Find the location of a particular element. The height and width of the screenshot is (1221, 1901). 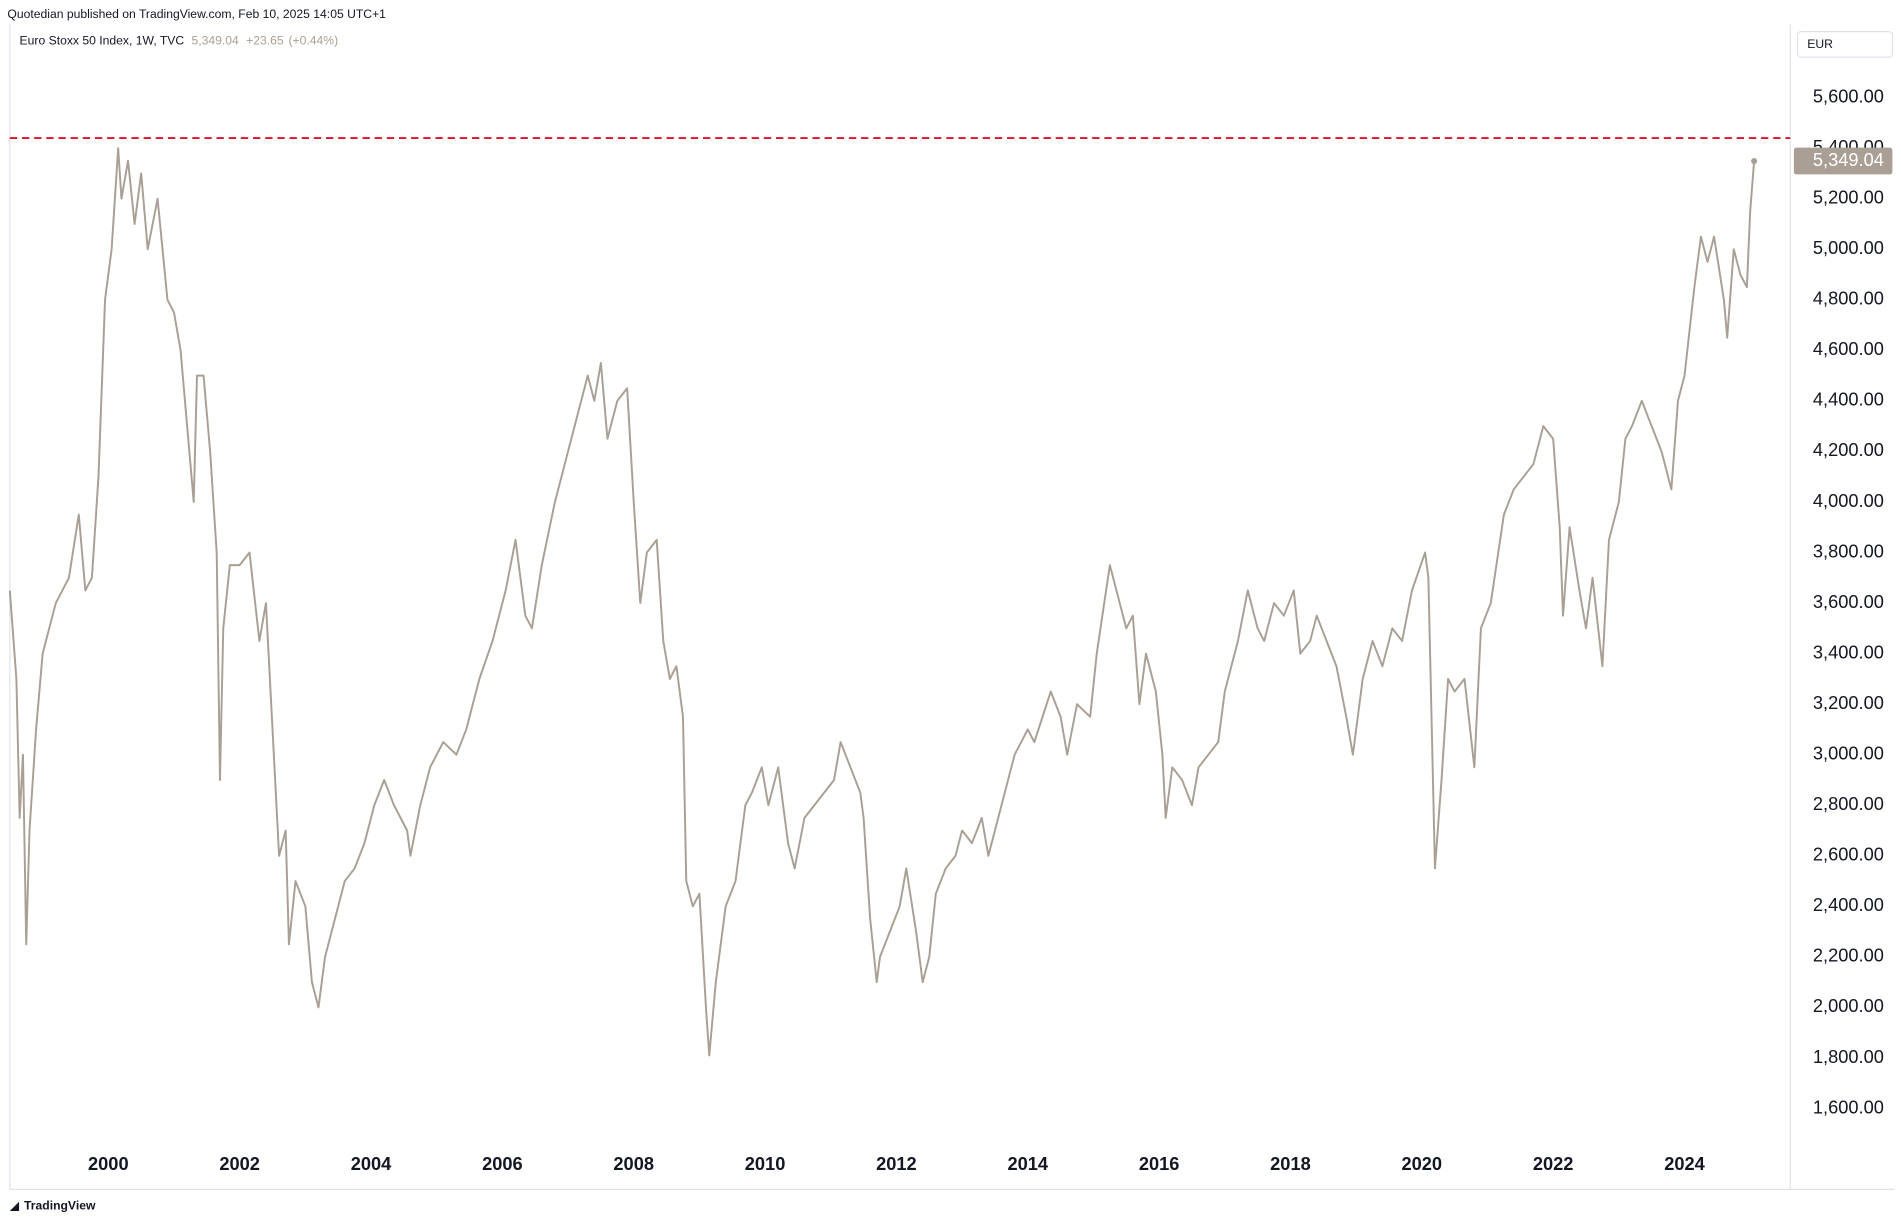

y-tick-label: 4,000.00 is located at coordinates (1848, 500).